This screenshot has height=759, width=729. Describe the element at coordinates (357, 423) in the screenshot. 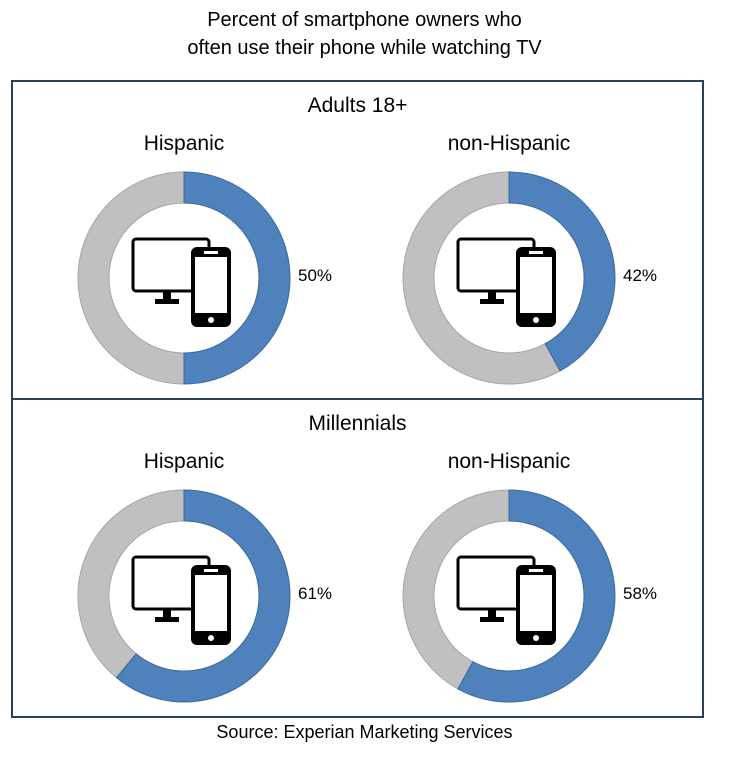

I see `panel-title-millennials: Millennials` at that location.